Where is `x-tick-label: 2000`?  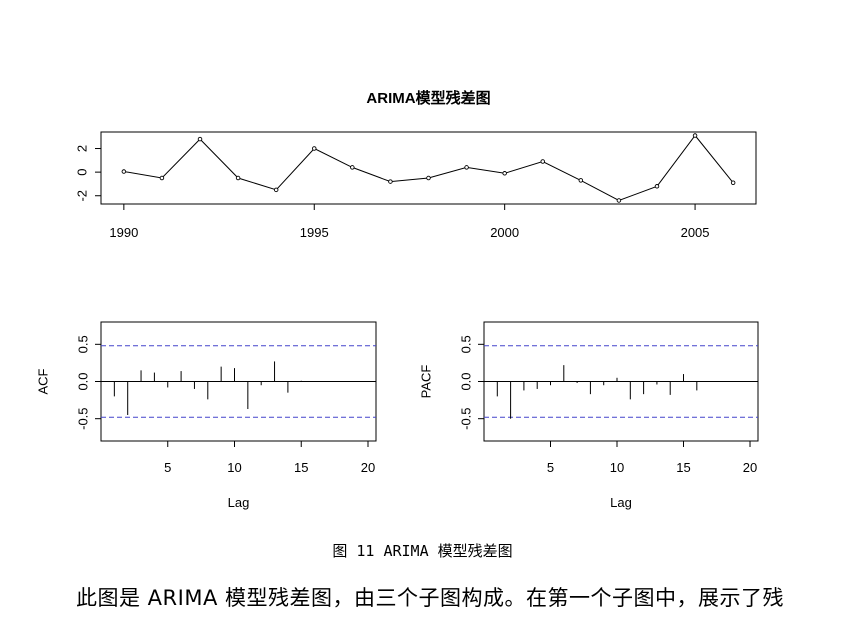
x-tick-label: 2000 is located at coordinates (504, 232).